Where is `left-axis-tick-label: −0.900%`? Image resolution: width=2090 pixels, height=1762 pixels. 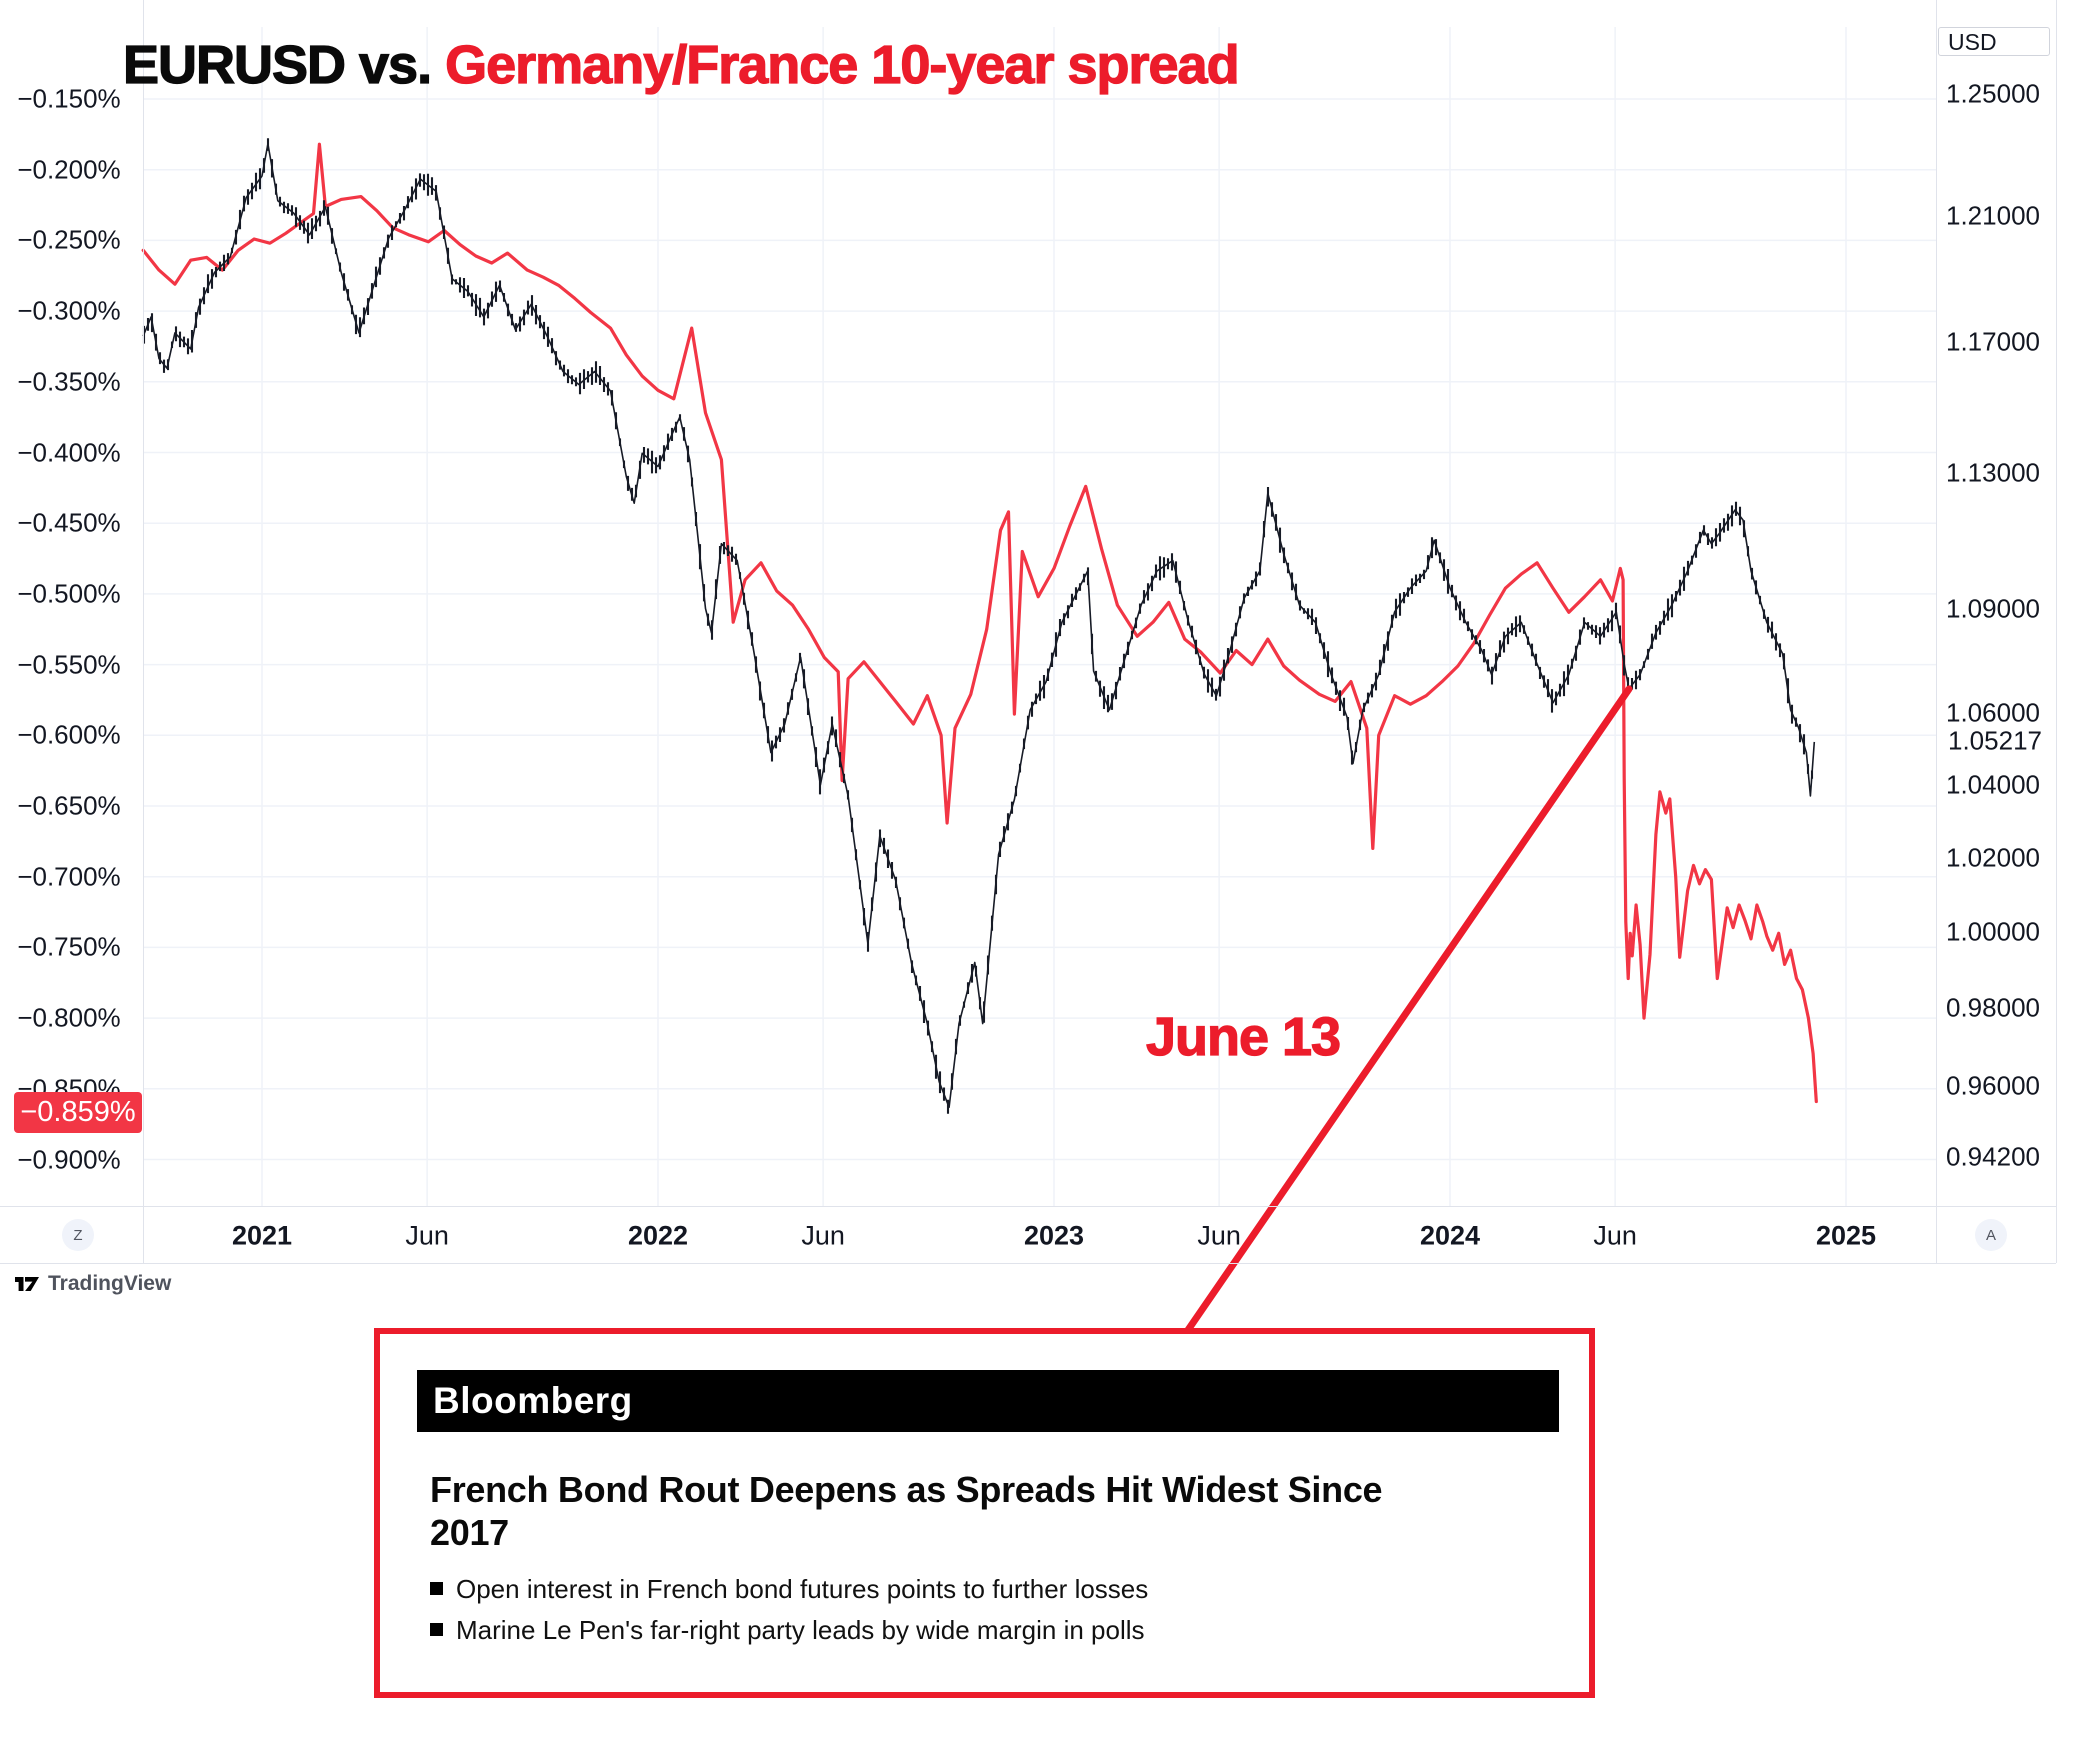 left-axis-tick-label: −0.900% is located at coordinates (69, 1159).